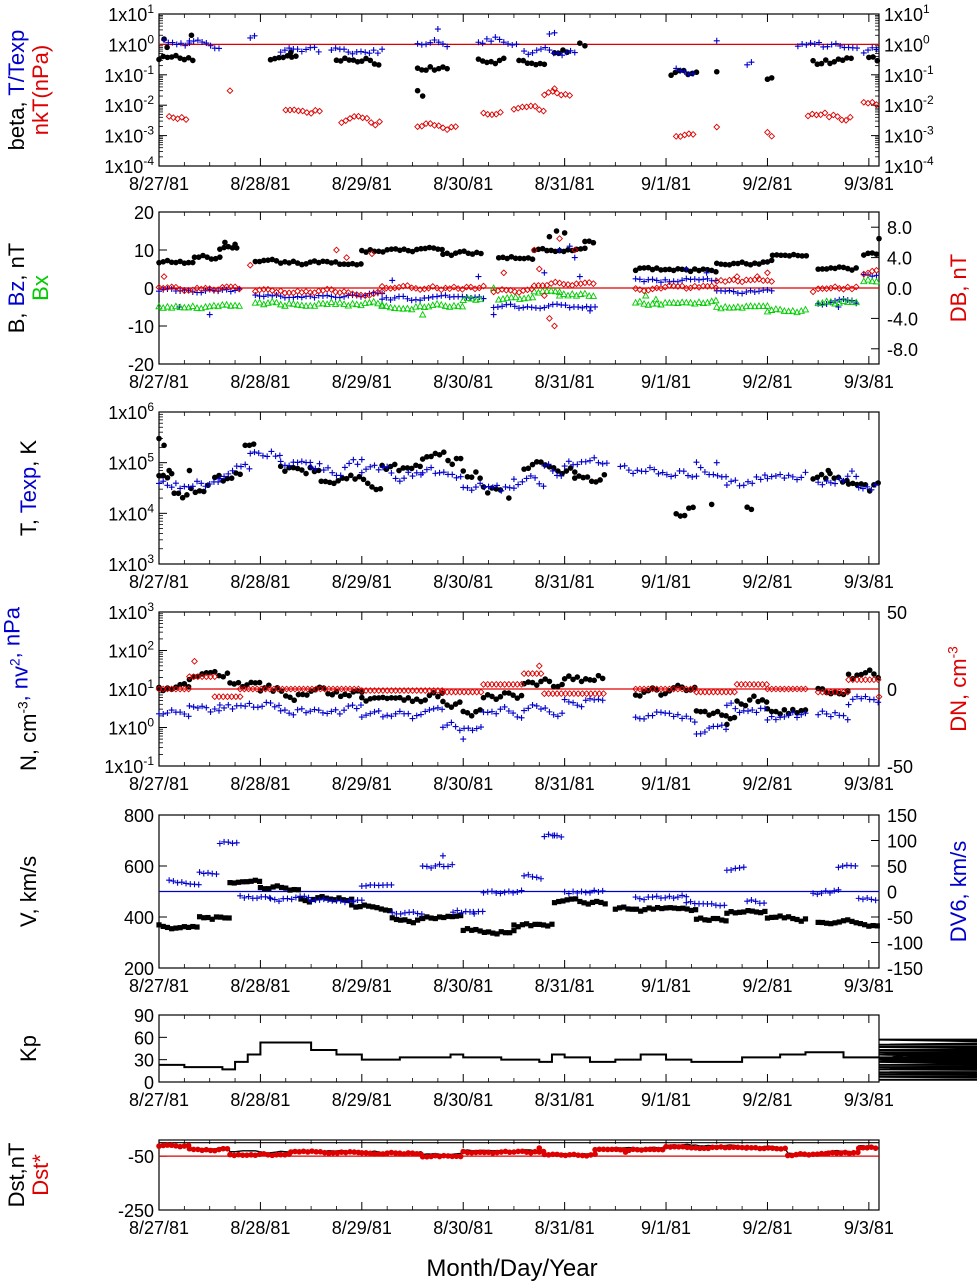  What do you see at coordinates (20, 688) in the screenshot?
I see `y-axis-label-left: N, cm-3, nv2, nPa` at bounding box center [20, 688].